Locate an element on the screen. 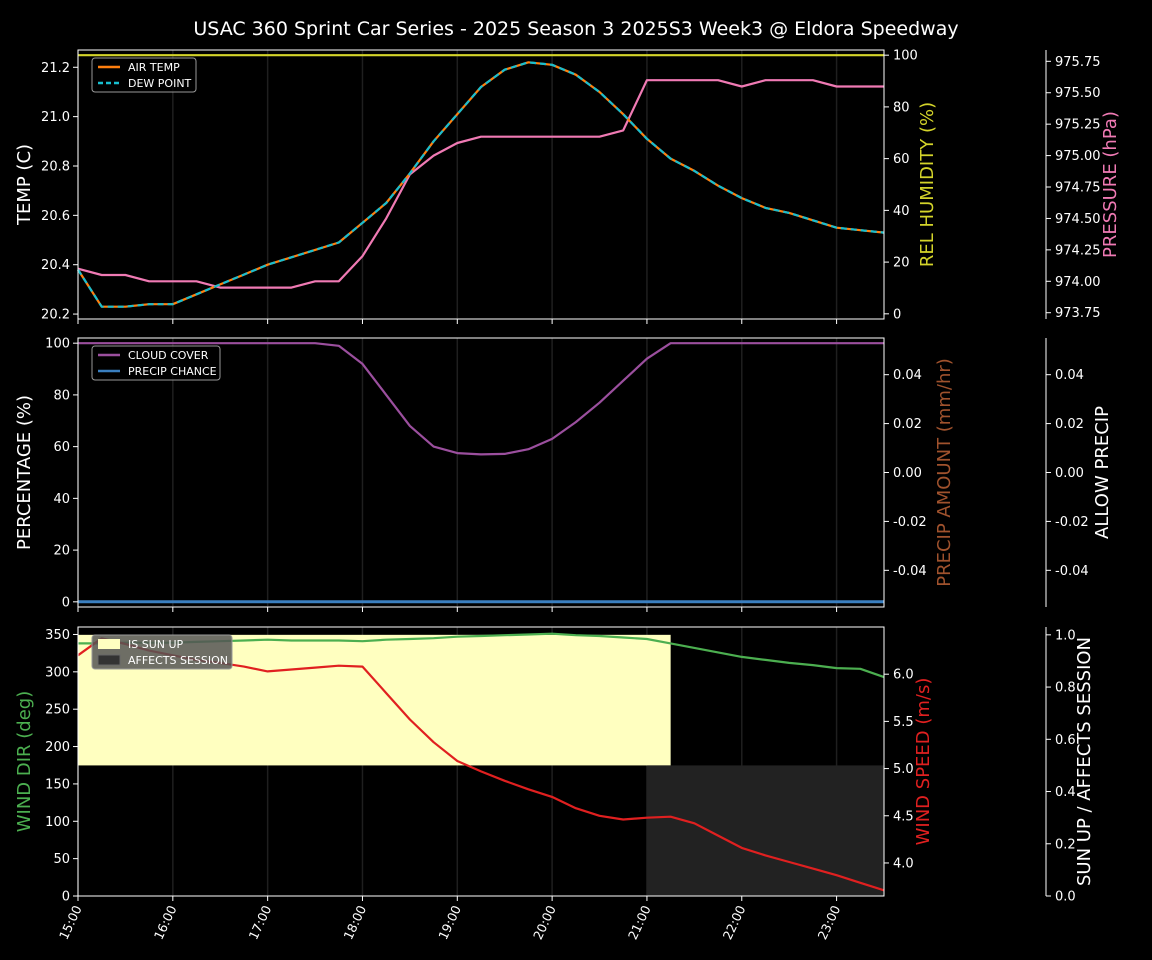 This screenshot has height=960, width=1152. y-tick-label: 300 is located at coordinates (57, 672).